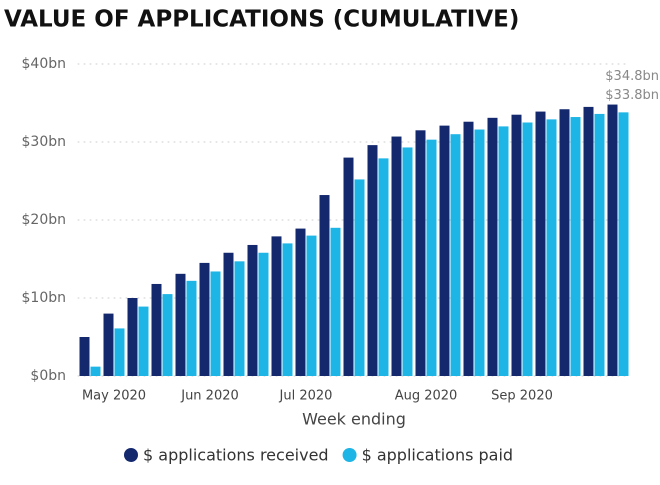 The image size is (660, 485). Describe the element at coordinates (354, 419) in the screenshot. I see `x-axis-label: Week ending` at that location.